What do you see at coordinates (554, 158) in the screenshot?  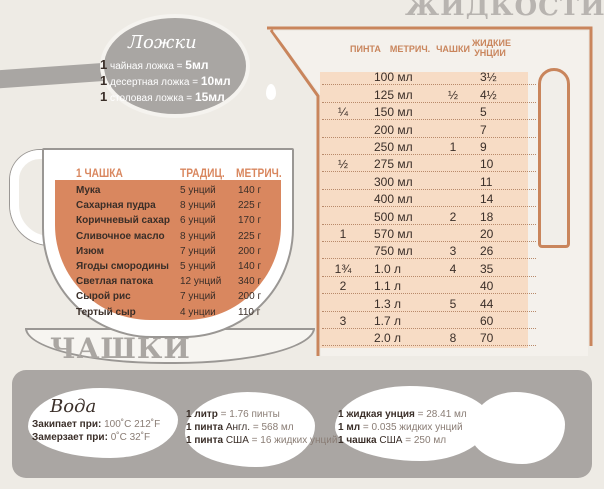 I see `jug-handle` at bounding box center [554, 158].